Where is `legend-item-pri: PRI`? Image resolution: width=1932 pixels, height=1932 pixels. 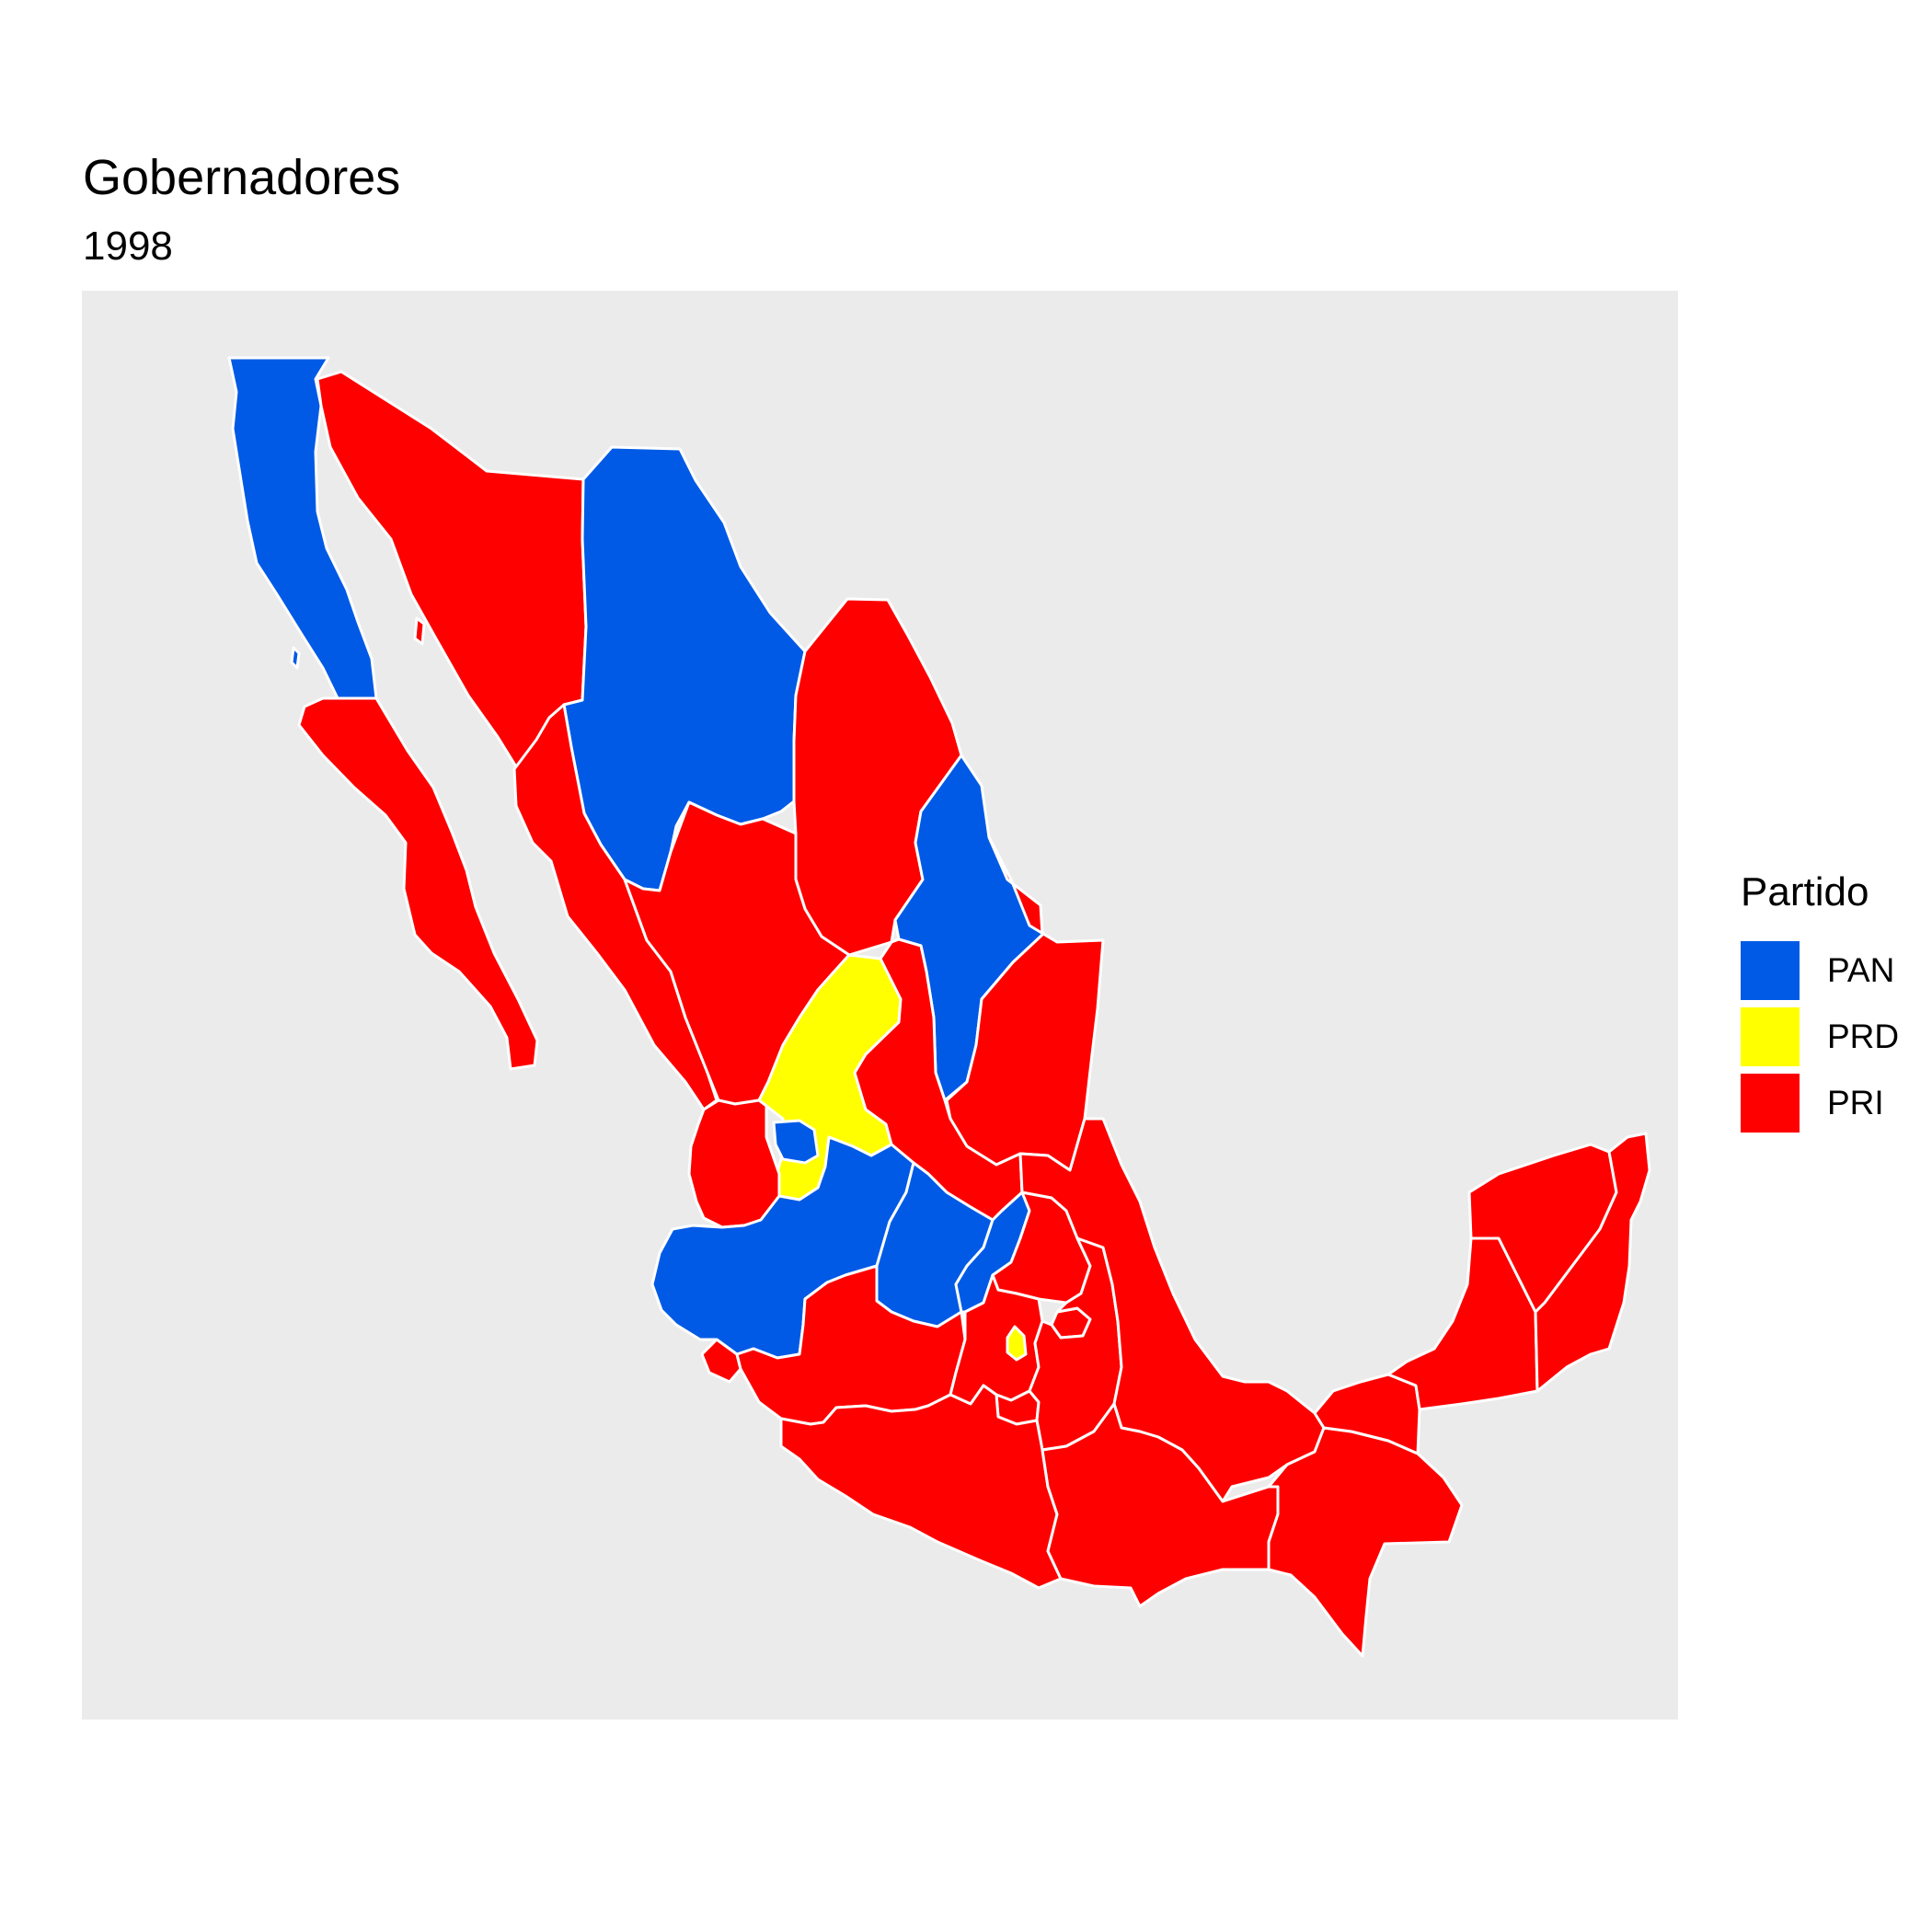
legend-item-pri: PRI is located at coordinates (1820, 1103).